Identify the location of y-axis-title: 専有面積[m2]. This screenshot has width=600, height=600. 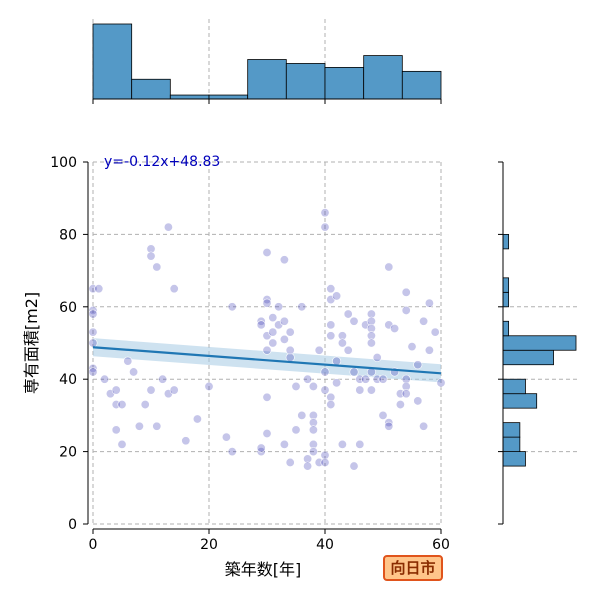
(31, 343).